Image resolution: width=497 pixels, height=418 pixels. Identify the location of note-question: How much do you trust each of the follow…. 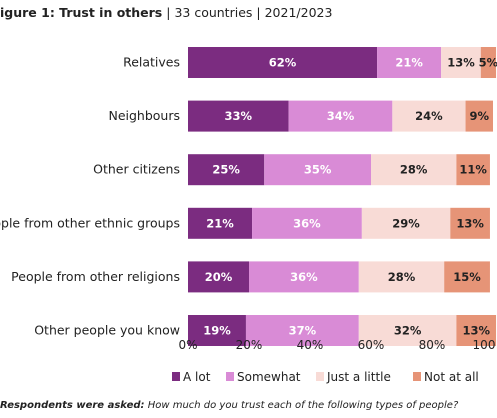
(303, 405).